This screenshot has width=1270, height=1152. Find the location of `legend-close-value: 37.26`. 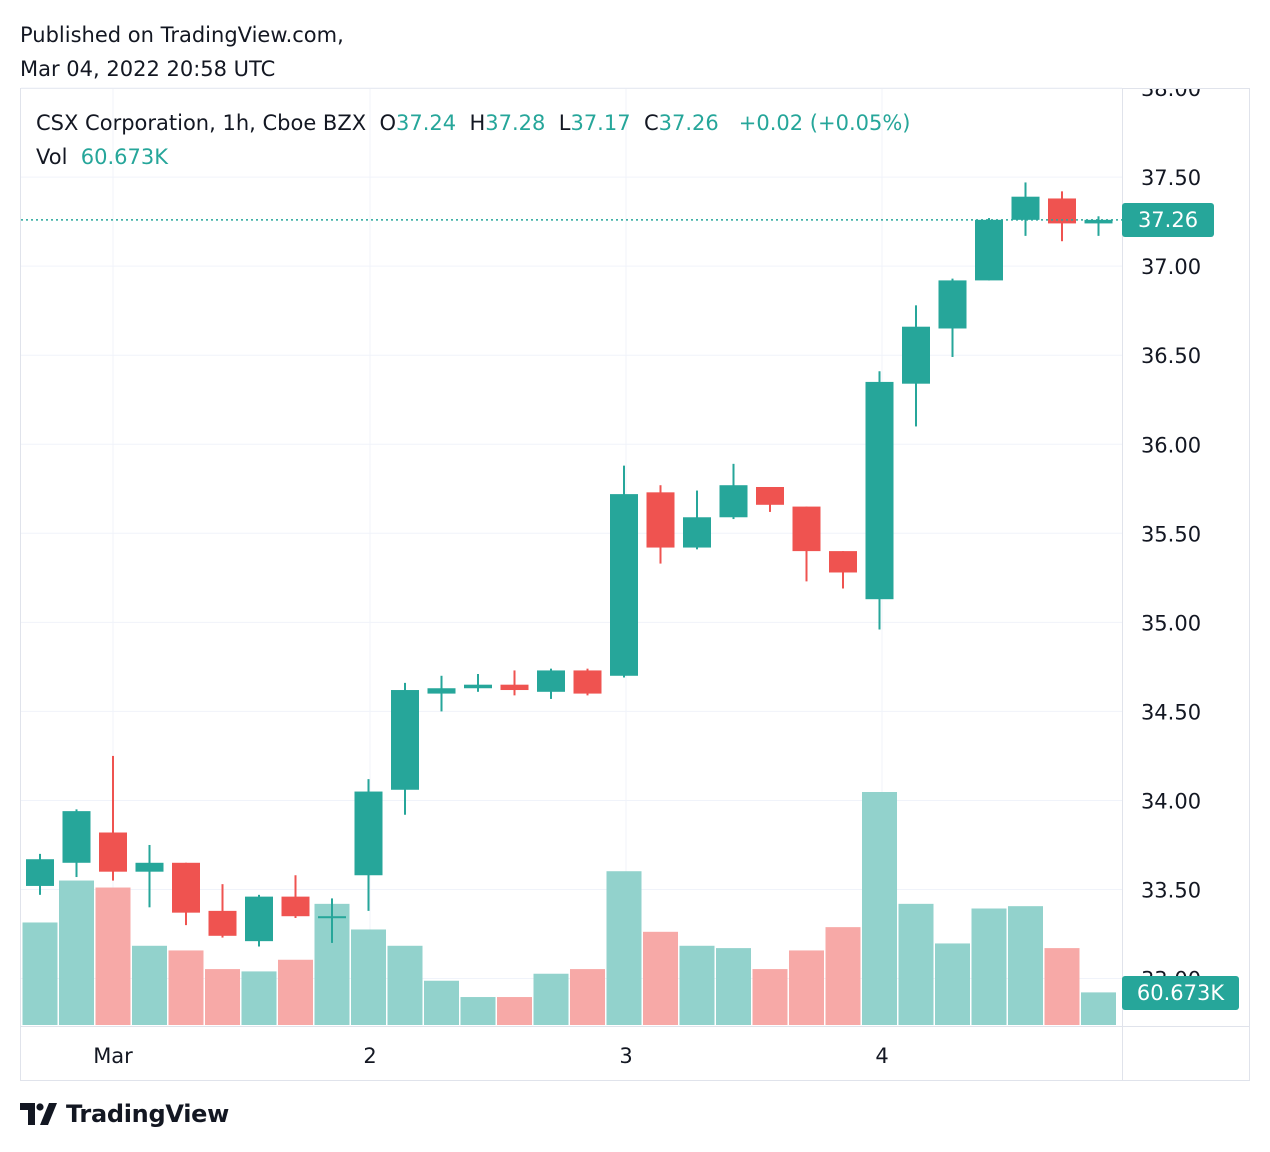

legend-close-value: 37.26 is located at coordinates (688, 123).